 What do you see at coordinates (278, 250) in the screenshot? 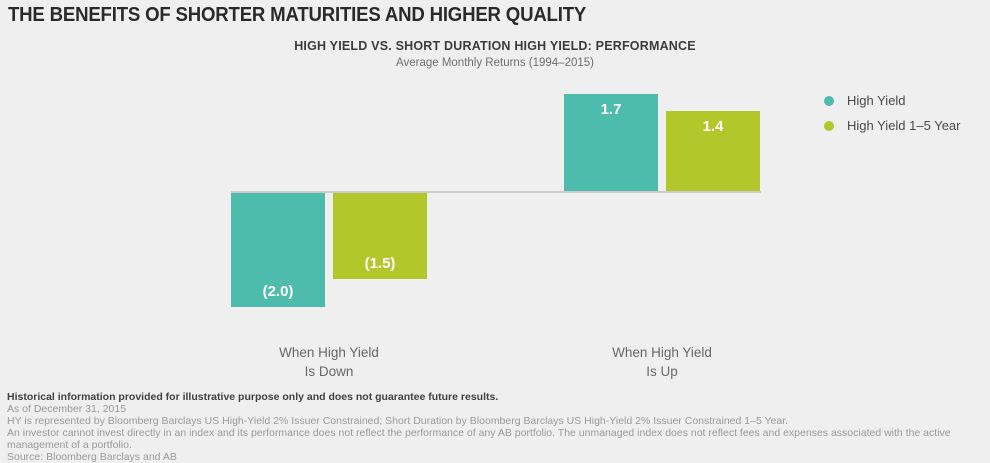
I see `bar-high-yield-down: (2.0)` at bounding box center [278, 250].